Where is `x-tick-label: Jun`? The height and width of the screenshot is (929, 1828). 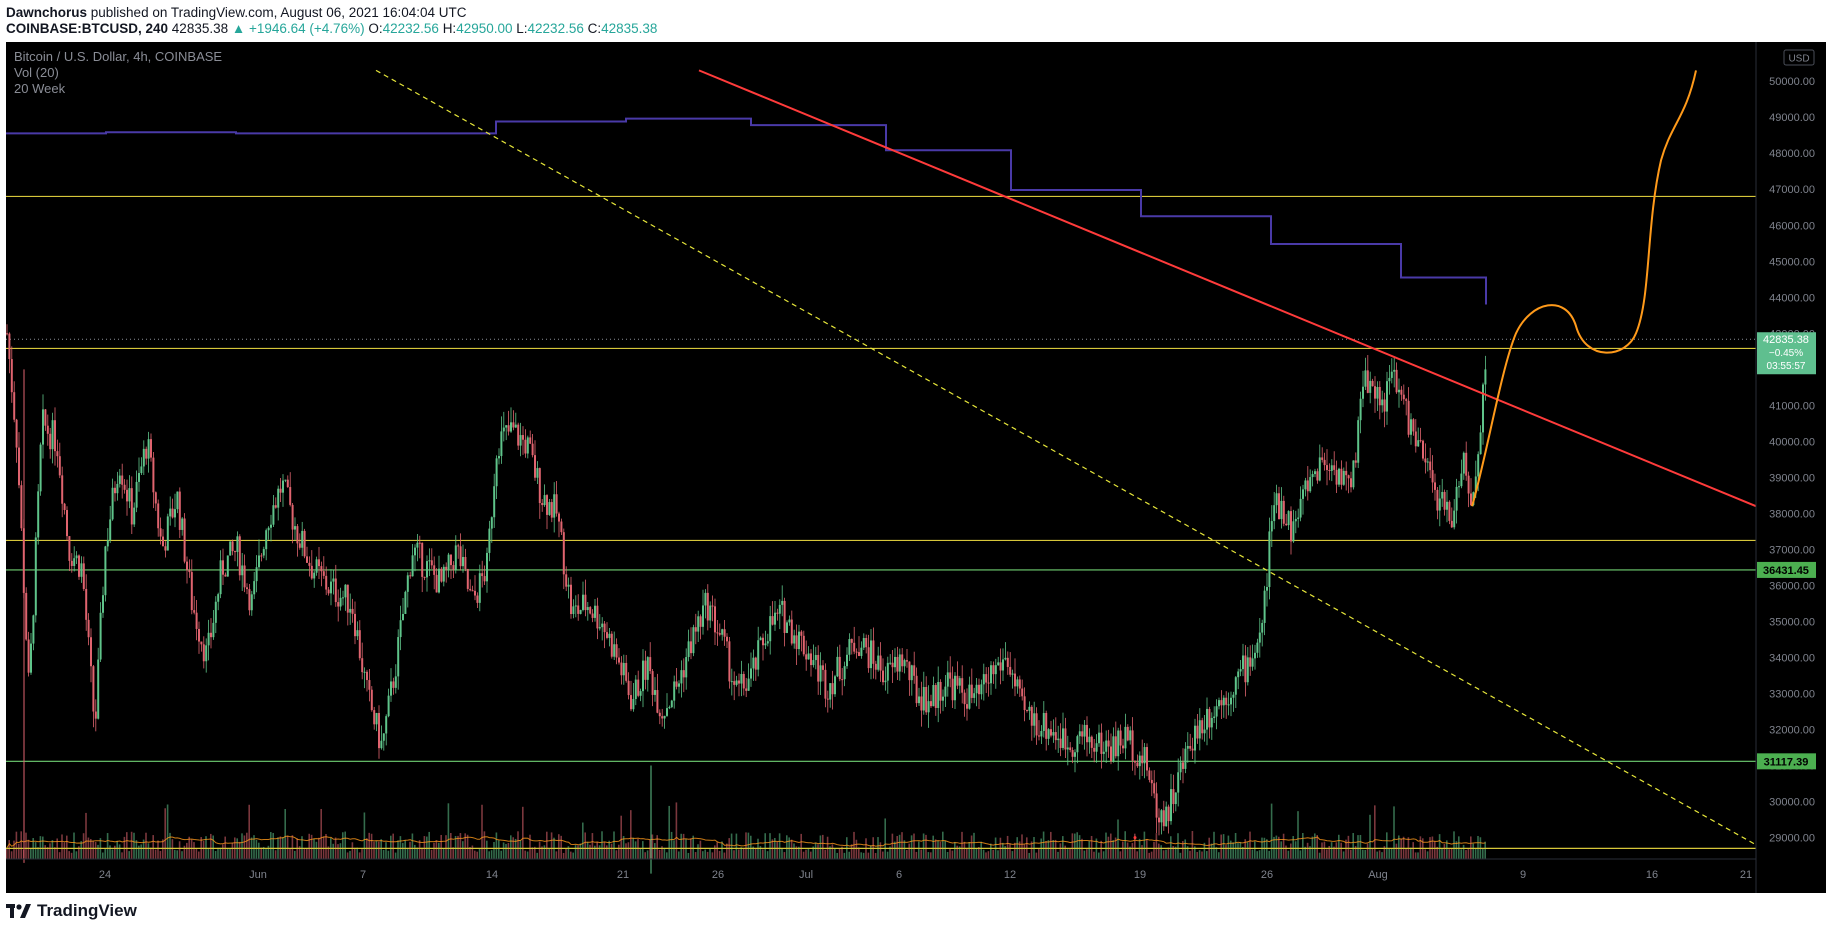
x-tick-label: Jun is located at coordinates (258, 875).